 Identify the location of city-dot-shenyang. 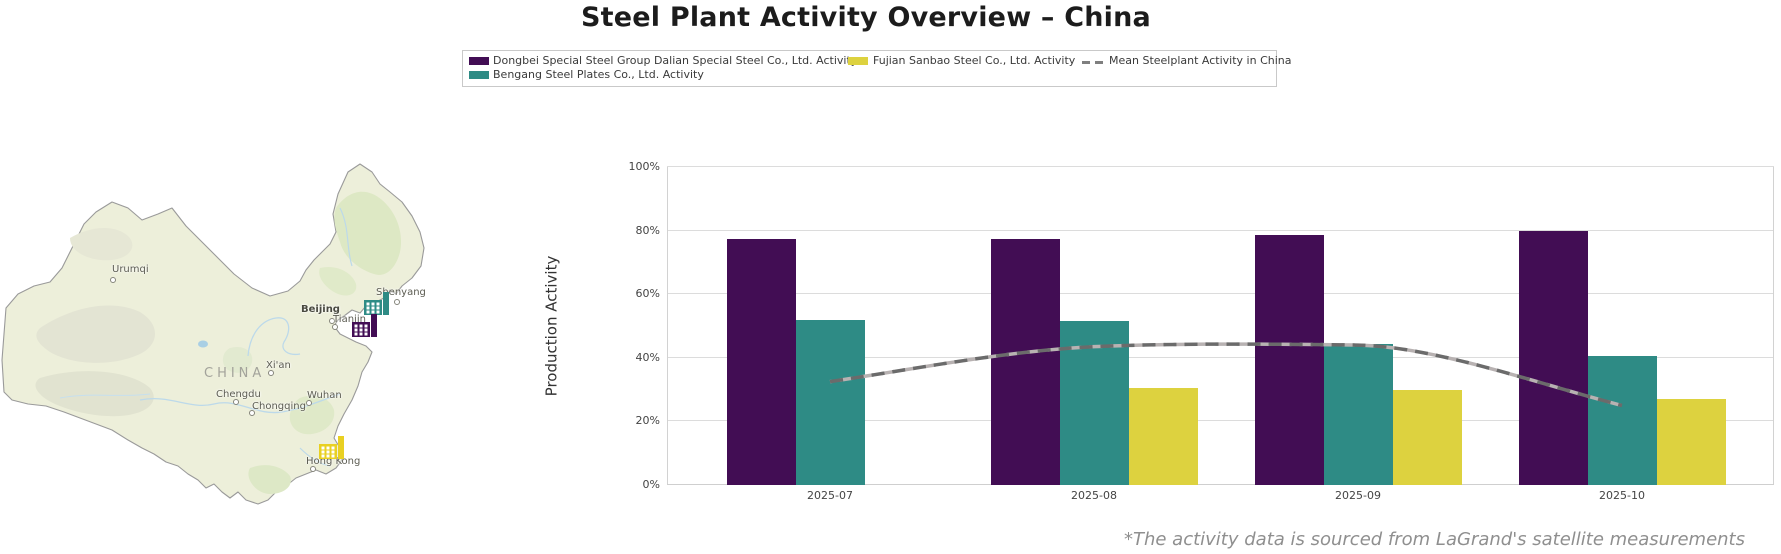
(397, 302).